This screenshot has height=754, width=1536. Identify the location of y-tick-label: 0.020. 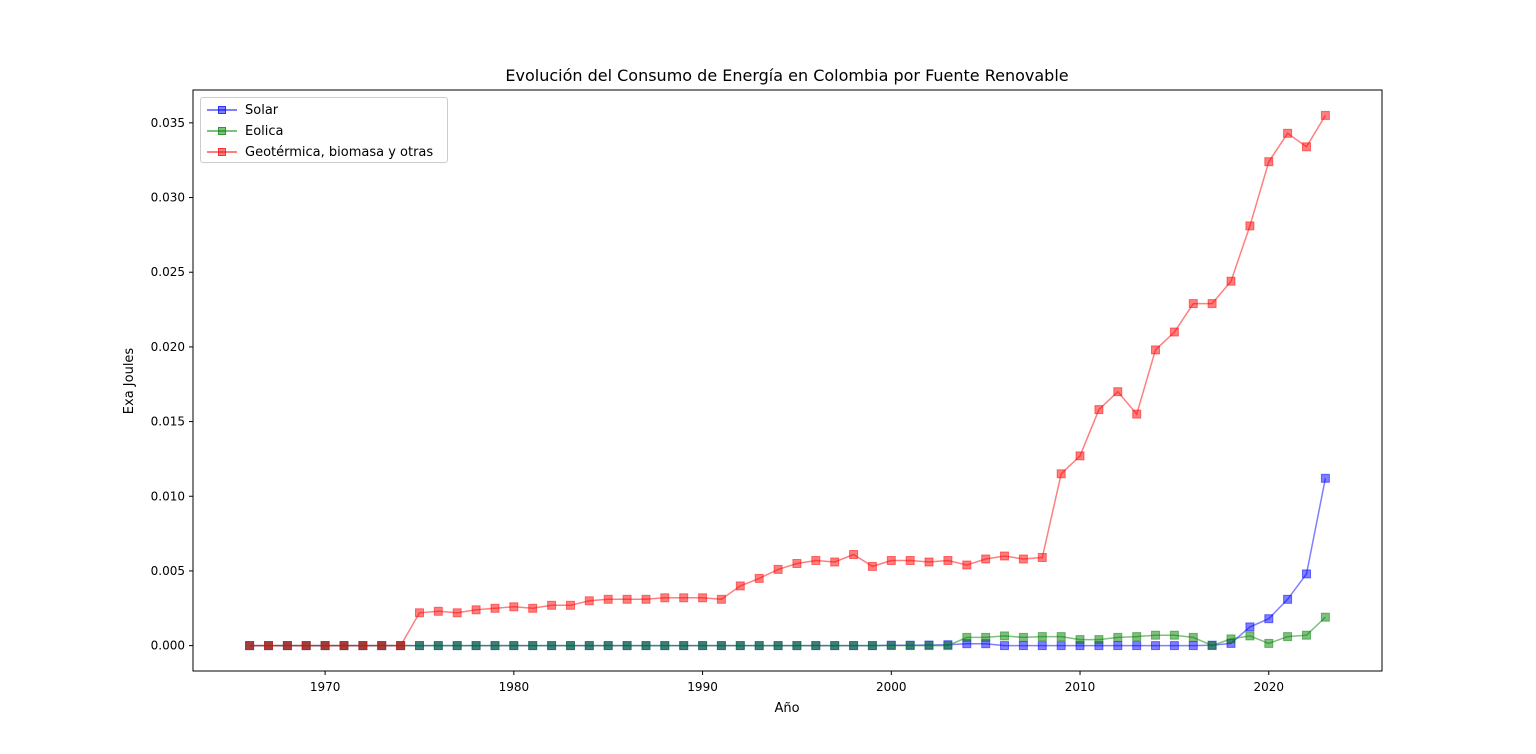
(168, 347).